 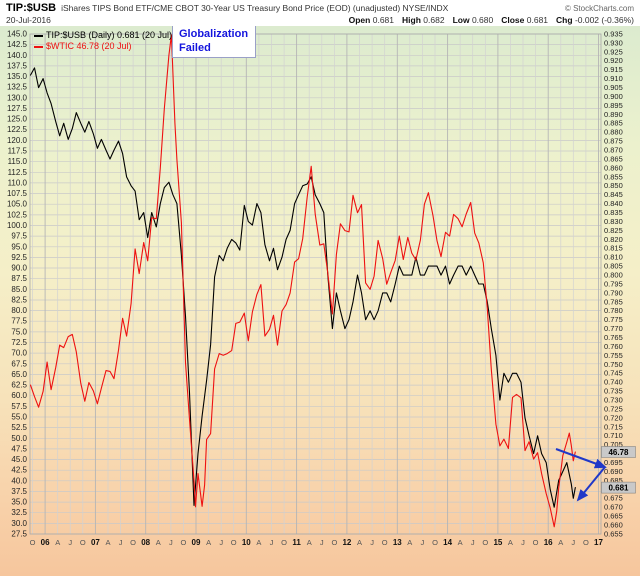 I want to click on quote-open: Open 0.681, so click(x=371, y=20).